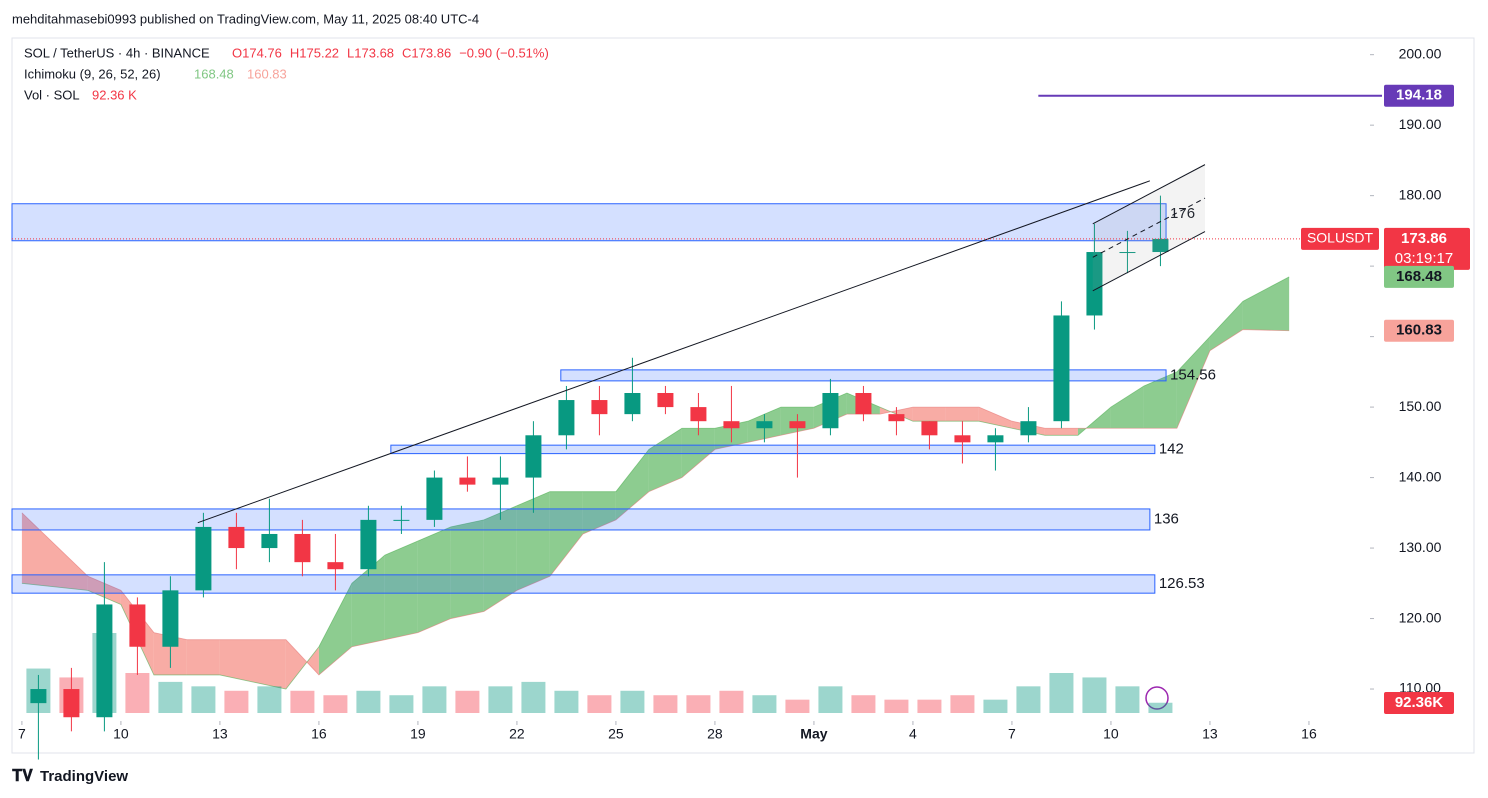 The width and height of the screenshot is (1488, 798). What do you see at coordinates (1149, 261) in the screenshot?
I see `channel-lower` at bounding box center [1149, 261].